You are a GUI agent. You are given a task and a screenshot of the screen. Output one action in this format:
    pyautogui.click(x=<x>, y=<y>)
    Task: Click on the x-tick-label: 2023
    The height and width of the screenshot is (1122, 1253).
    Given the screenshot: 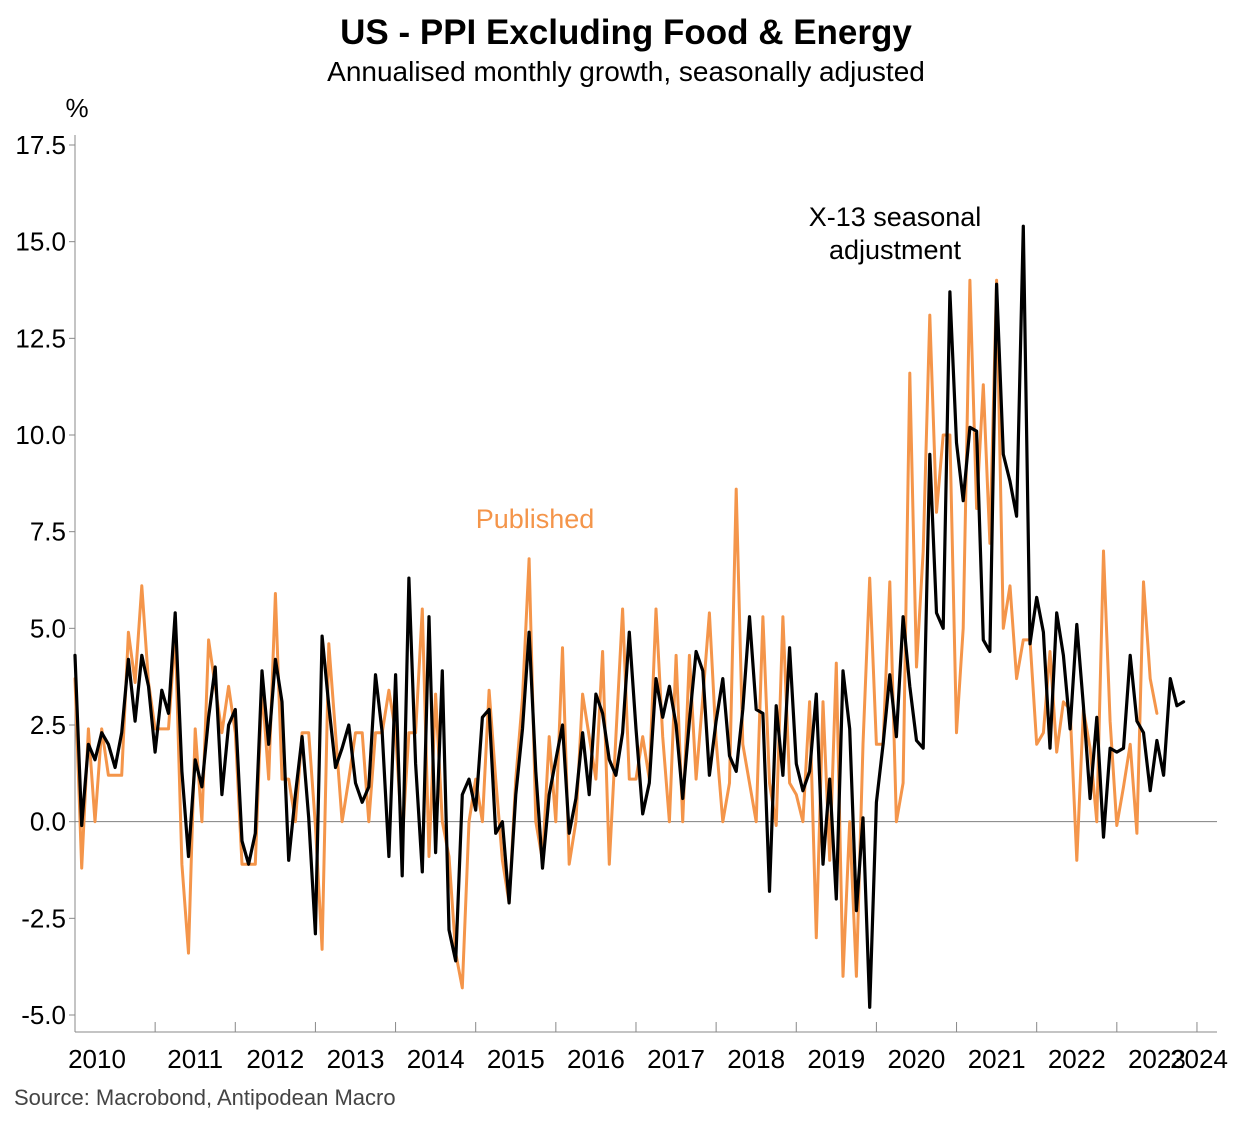 What is the action you would take?
    pyautogui.click(x=1157, y=1059)
    